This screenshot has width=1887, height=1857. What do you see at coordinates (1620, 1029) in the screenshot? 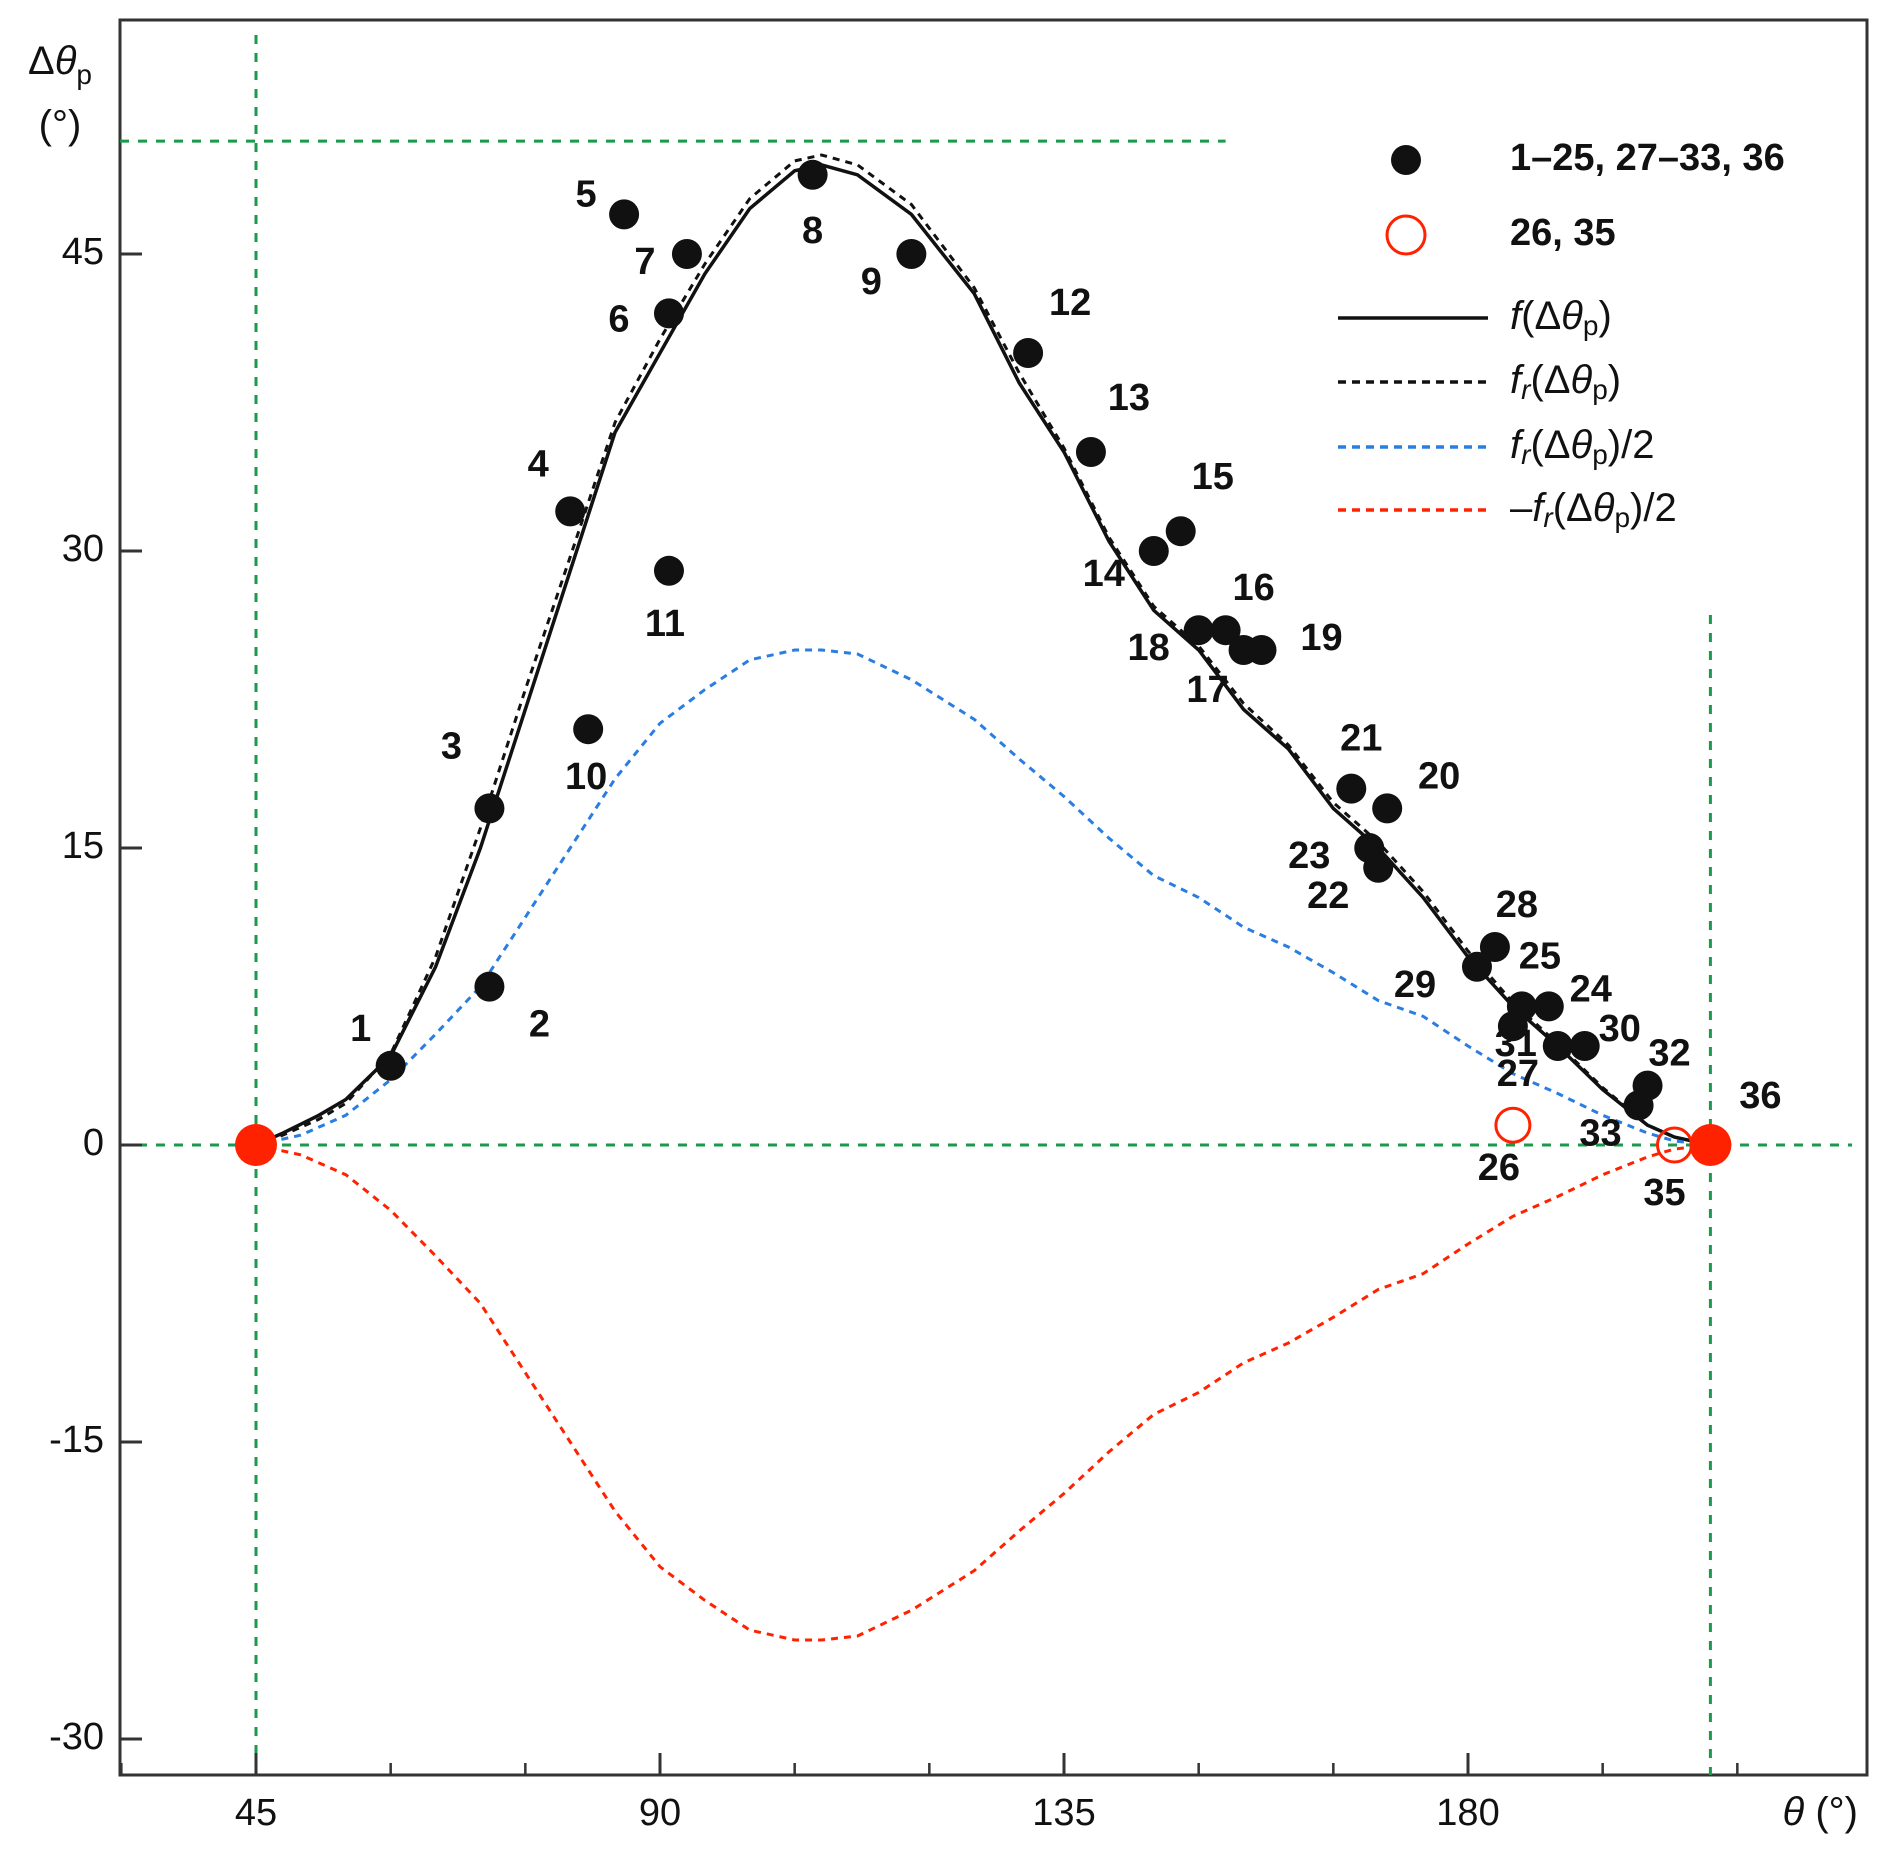
I see `point-label-30: 30` at bounding box center [1620, 1029].